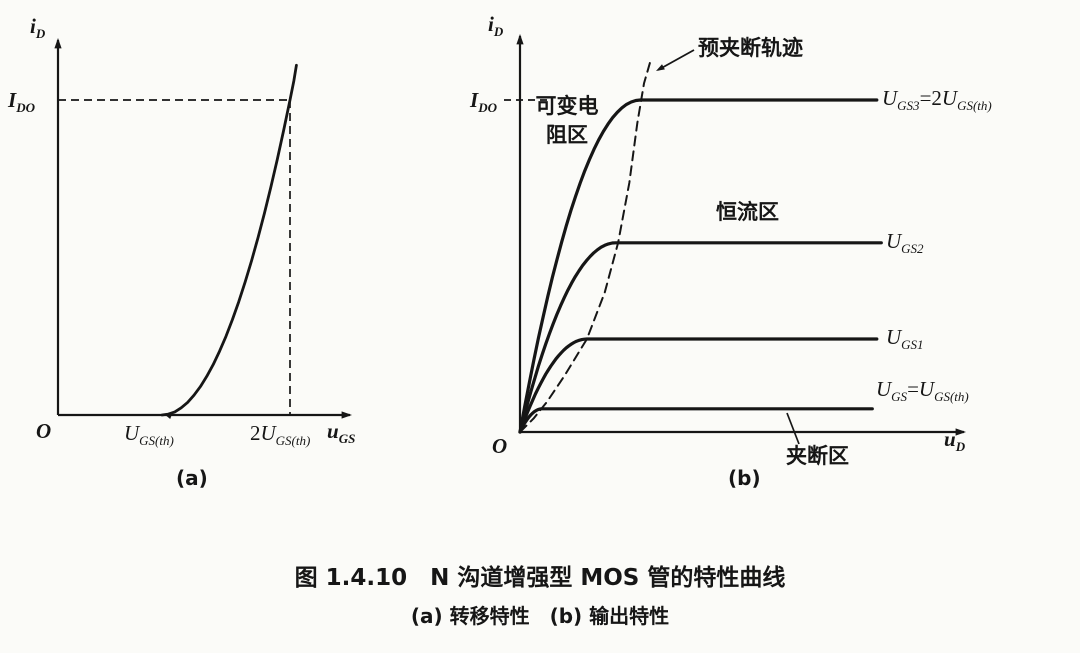  Describe the element at coordinates (38, 28) in the screenshot. I see `plot-a-y-axis-label: iD` at that location.